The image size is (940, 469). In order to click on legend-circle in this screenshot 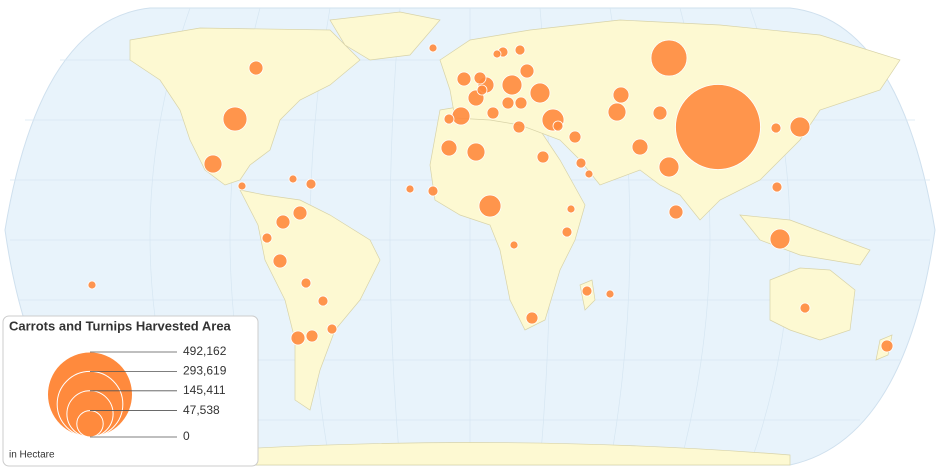, I will do `click(90, 424)`.